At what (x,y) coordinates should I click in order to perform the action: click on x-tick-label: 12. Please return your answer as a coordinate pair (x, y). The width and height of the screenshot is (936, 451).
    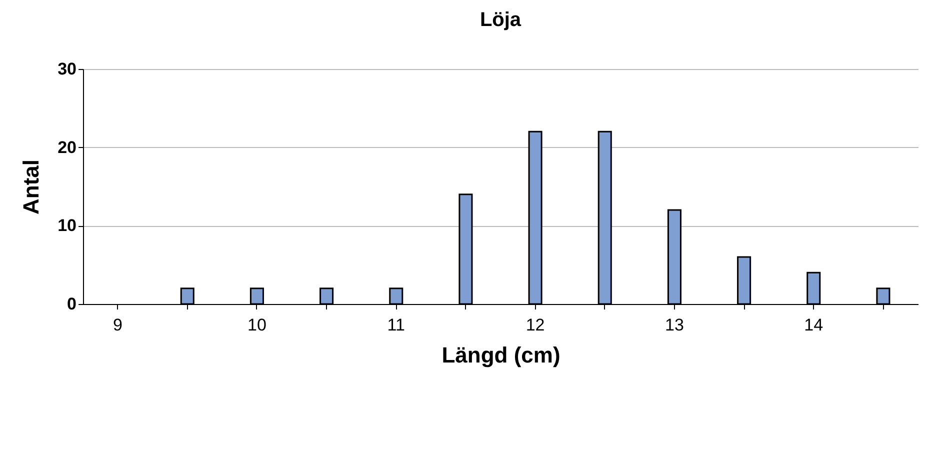
    Looking at the image, I should click on (535, 325).